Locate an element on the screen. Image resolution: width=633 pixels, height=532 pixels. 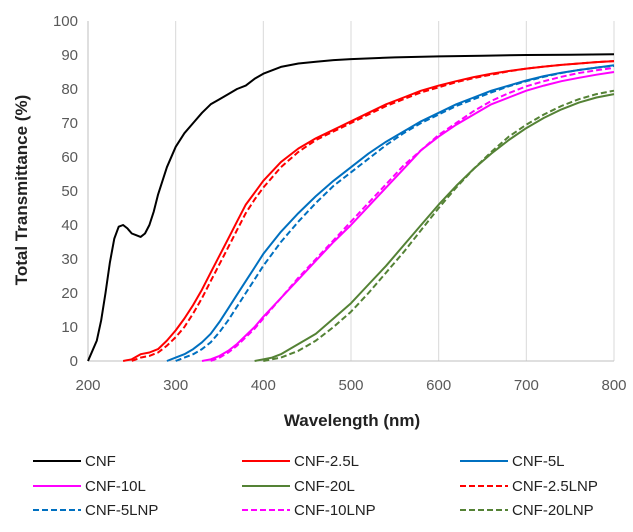
x-tick-label-200: 200 is located at coordinates (87, 385).